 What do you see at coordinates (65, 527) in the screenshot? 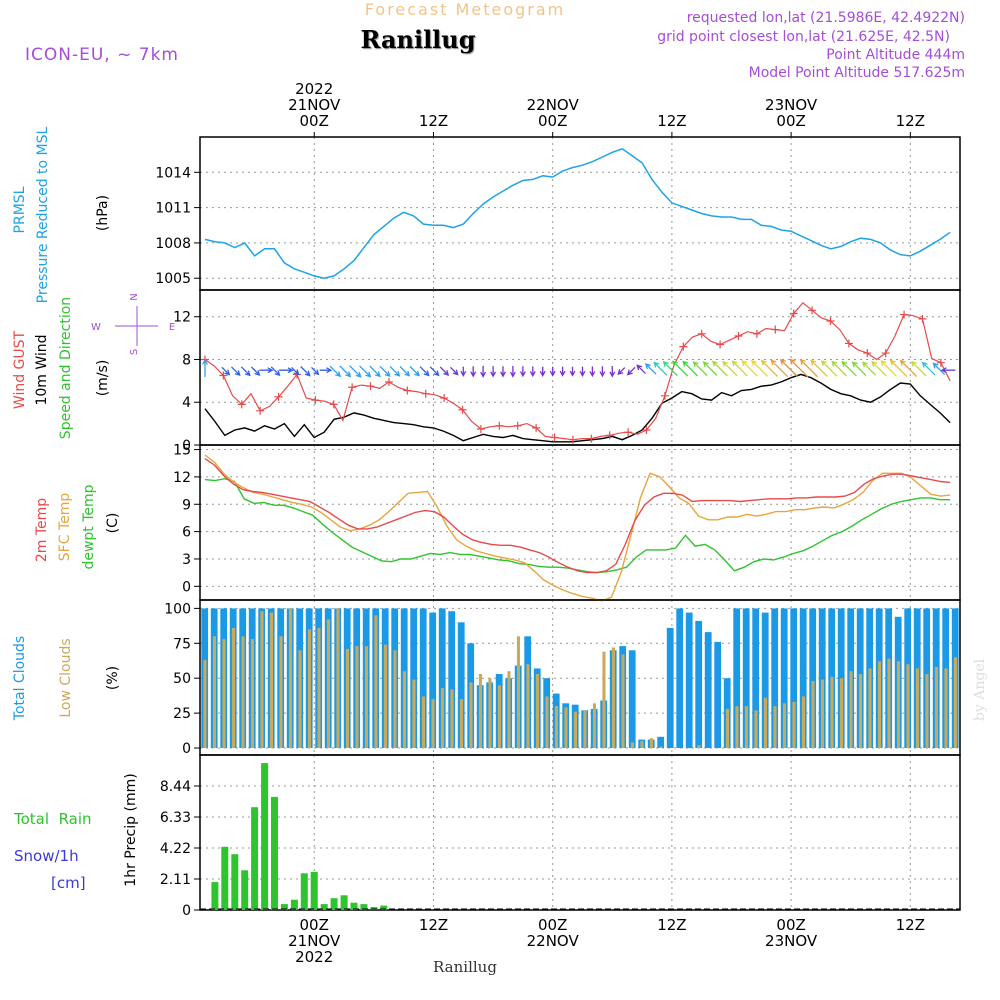
I see `sfc-label: SFC Temp` at bounding box center [65, 527].